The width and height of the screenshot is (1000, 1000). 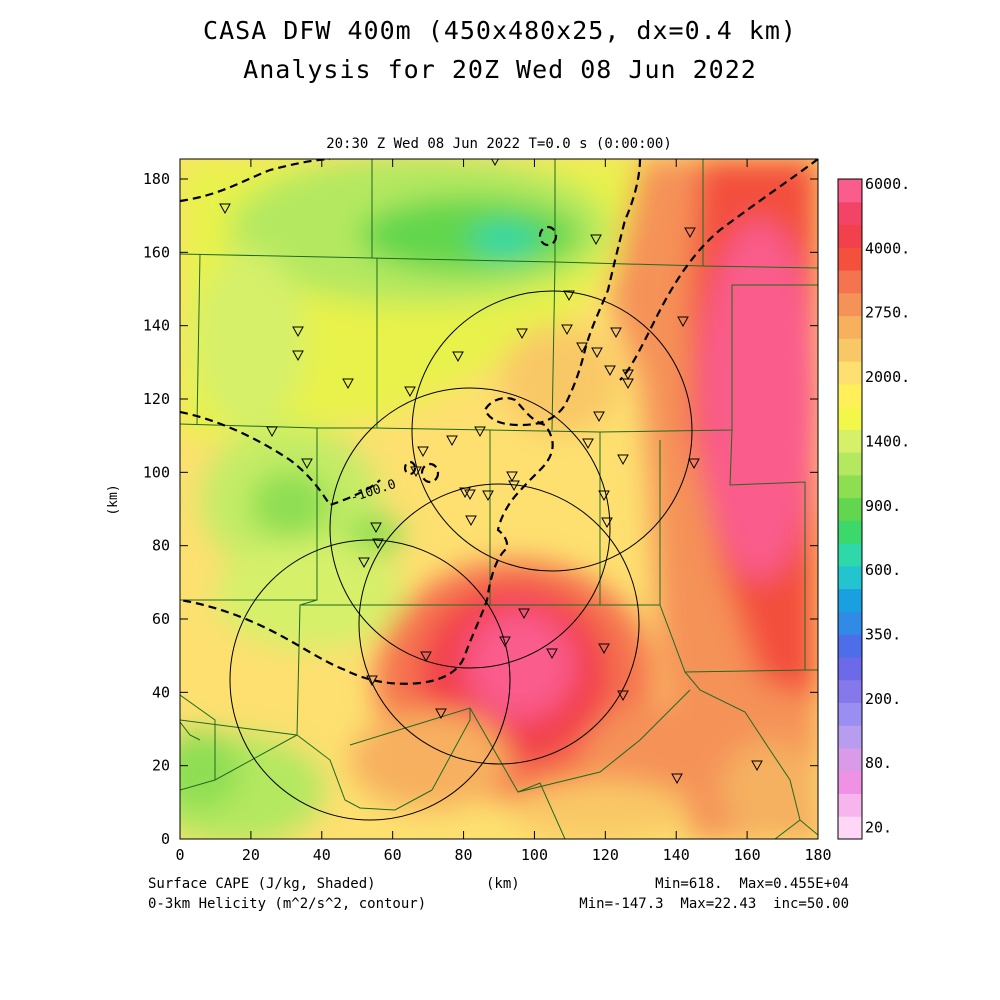 I want to click on colorbar-label: 2000., so click(x=887, y=377).